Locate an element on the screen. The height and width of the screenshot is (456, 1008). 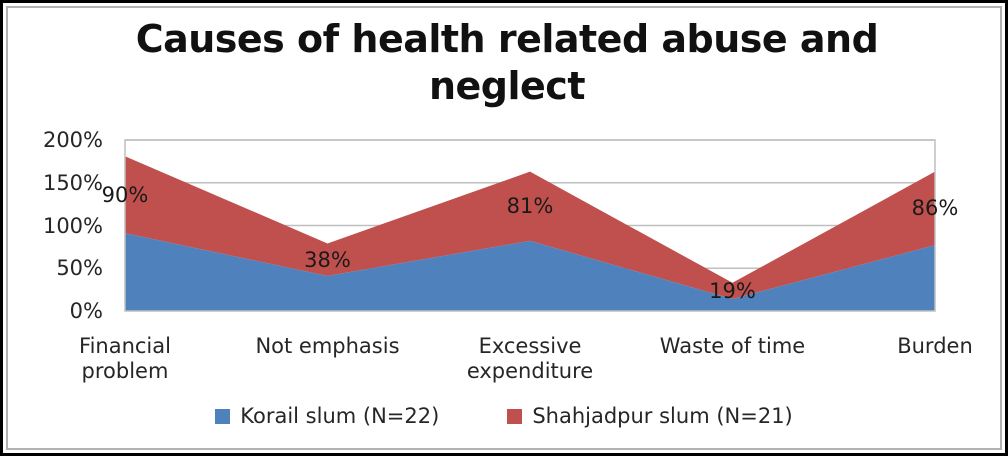
legend-label: Shahjadpur slum (N=21) is located at coordinates (662, 416).